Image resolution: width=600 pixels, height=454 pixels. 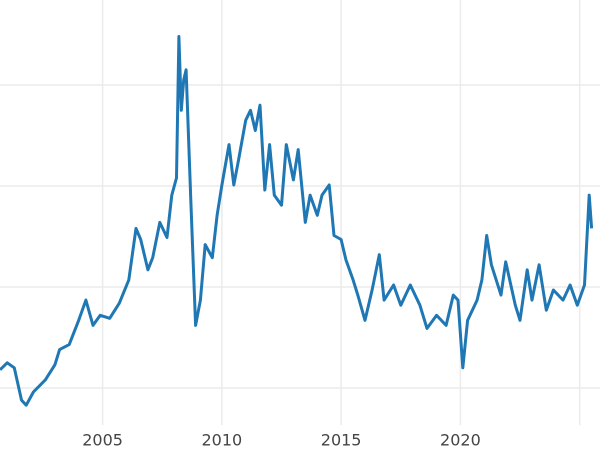 What do you see at coordinates (102, 440) in the screenshot?
I see `x-tick-label: 2005` at bounding box center [102, 440].